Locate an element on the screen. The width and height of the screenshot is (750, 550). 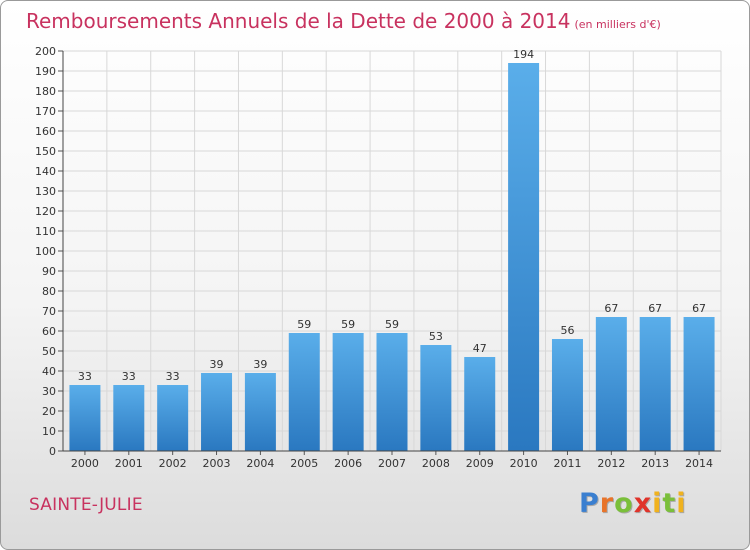
y-tick-label: 90 is located at coordinates (49, 271).